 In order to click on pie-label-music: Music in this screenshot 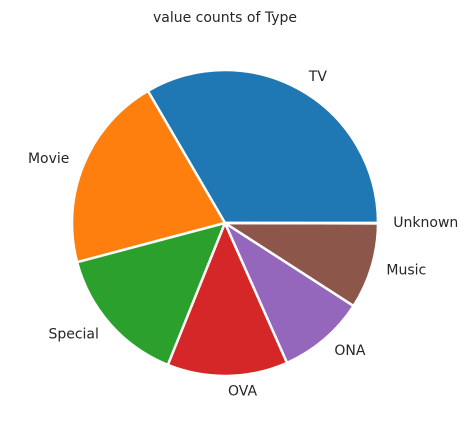, I will do `click(406, 271)`.